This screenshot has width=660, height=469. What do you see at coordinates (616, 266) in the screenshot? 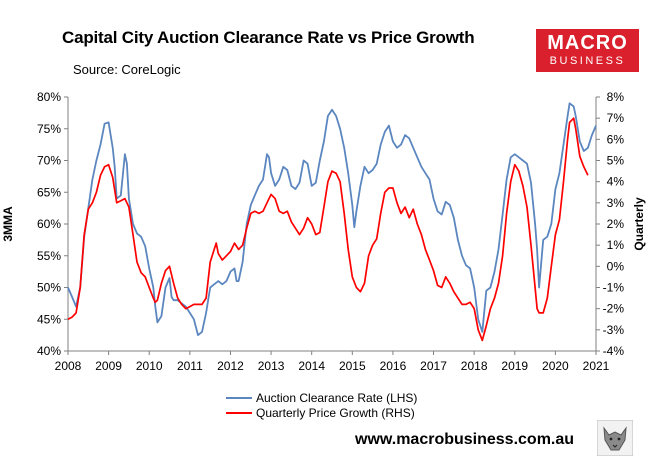
I see `y-right-tick-label: 0%` at bounding box center [616, 266].